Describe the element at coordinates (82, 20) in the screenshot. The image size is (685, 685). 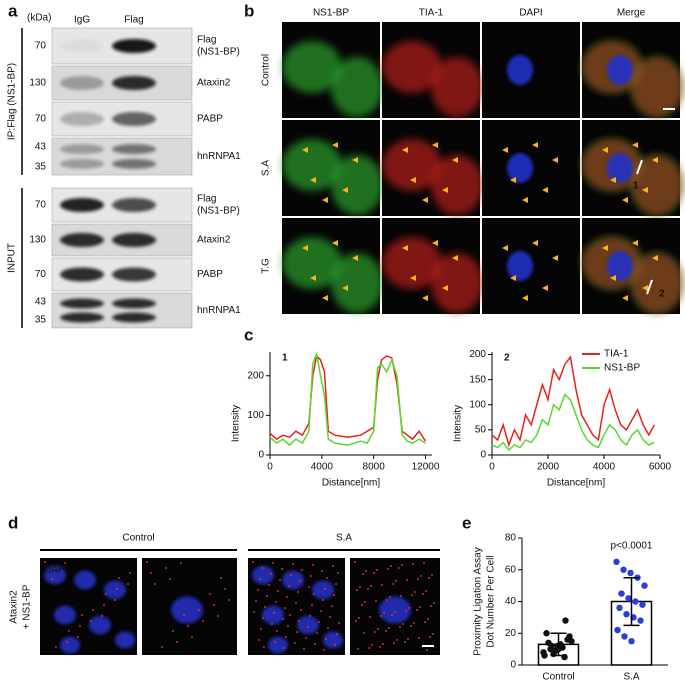
I see `lane-label: IgG` at that location.